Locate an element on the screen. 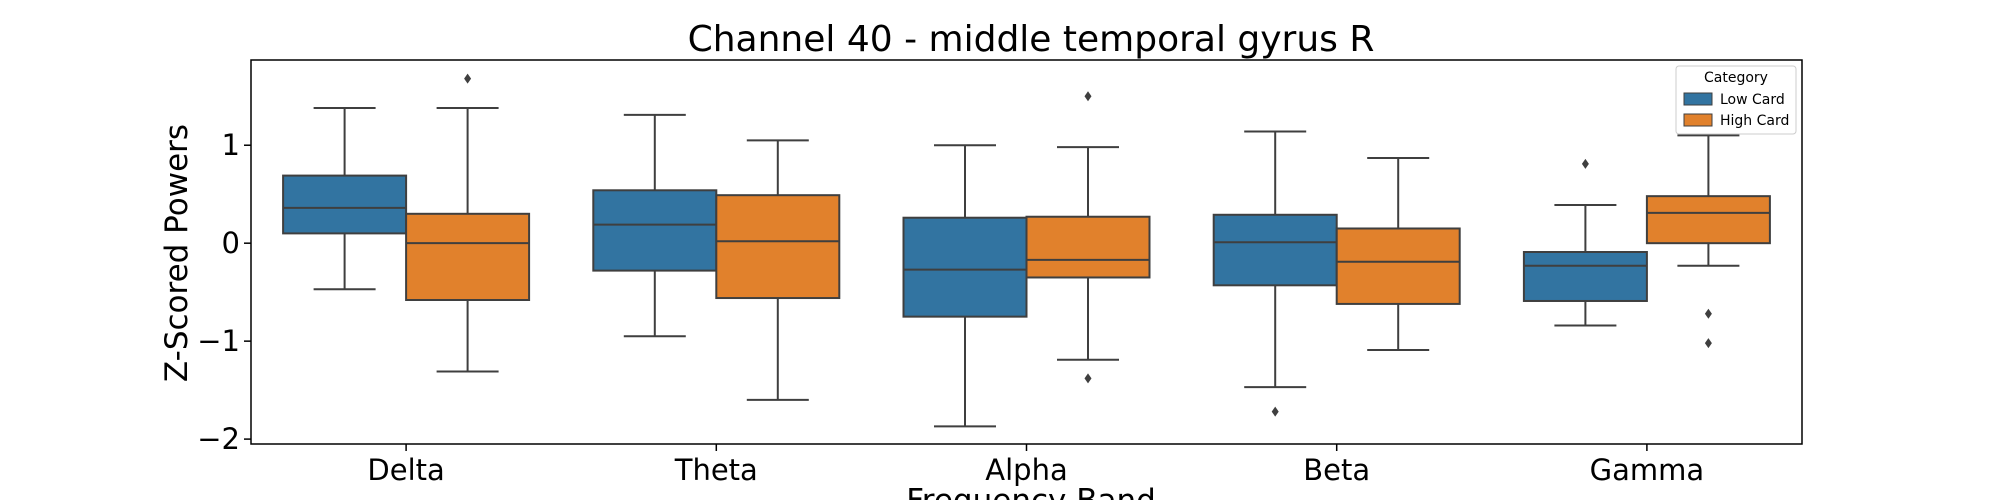 Image resolution: width=2000 pixels, height=500 pixels. y-tick-label: −2 is located at coordinates (218, 439).